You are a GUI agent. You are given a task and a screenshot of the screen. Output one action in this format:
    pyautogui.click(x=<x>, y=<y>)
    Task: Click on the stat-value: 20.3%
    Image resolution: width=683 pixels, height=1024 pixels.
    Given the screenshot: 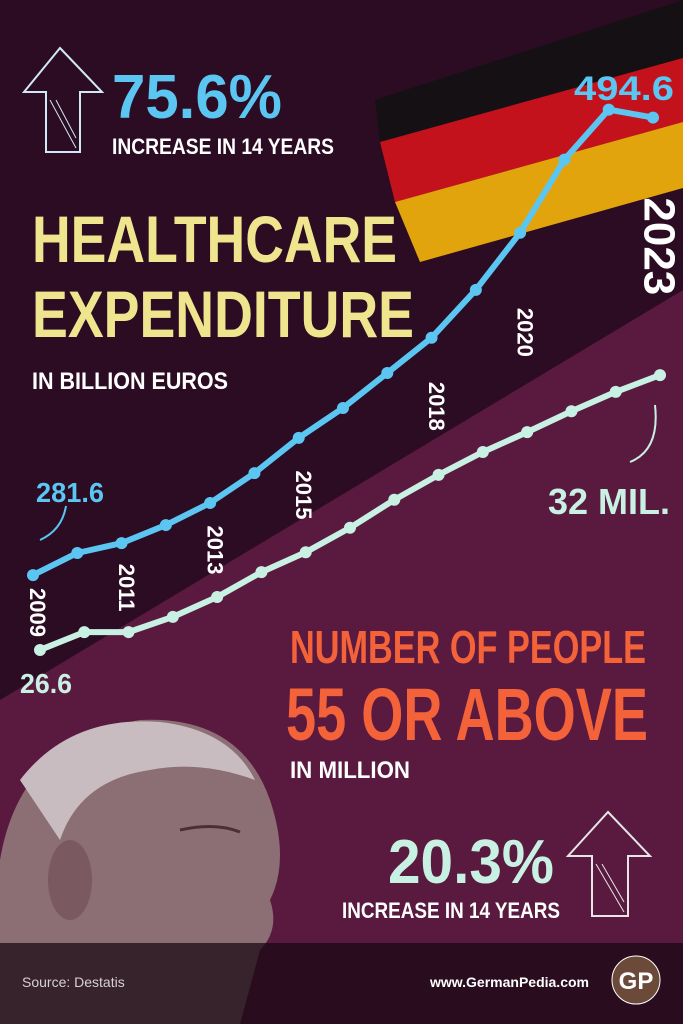 What is the action you would take?
    pyautogui.click(x=471, y=862)
    